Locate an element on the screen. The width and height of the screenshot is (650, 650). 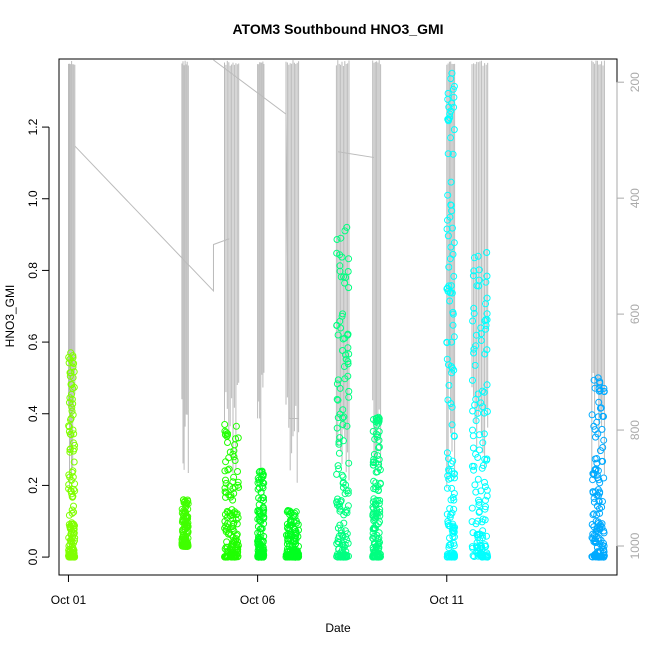
pressure-trace-transit is located at coordinates (356, 155).